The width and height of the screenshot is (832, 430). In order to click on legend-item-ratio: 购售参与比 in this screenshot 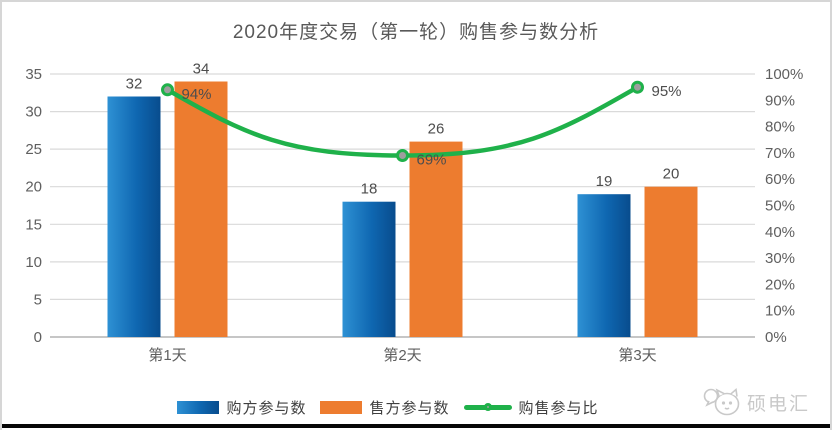, I will do `click(531, 407)`.